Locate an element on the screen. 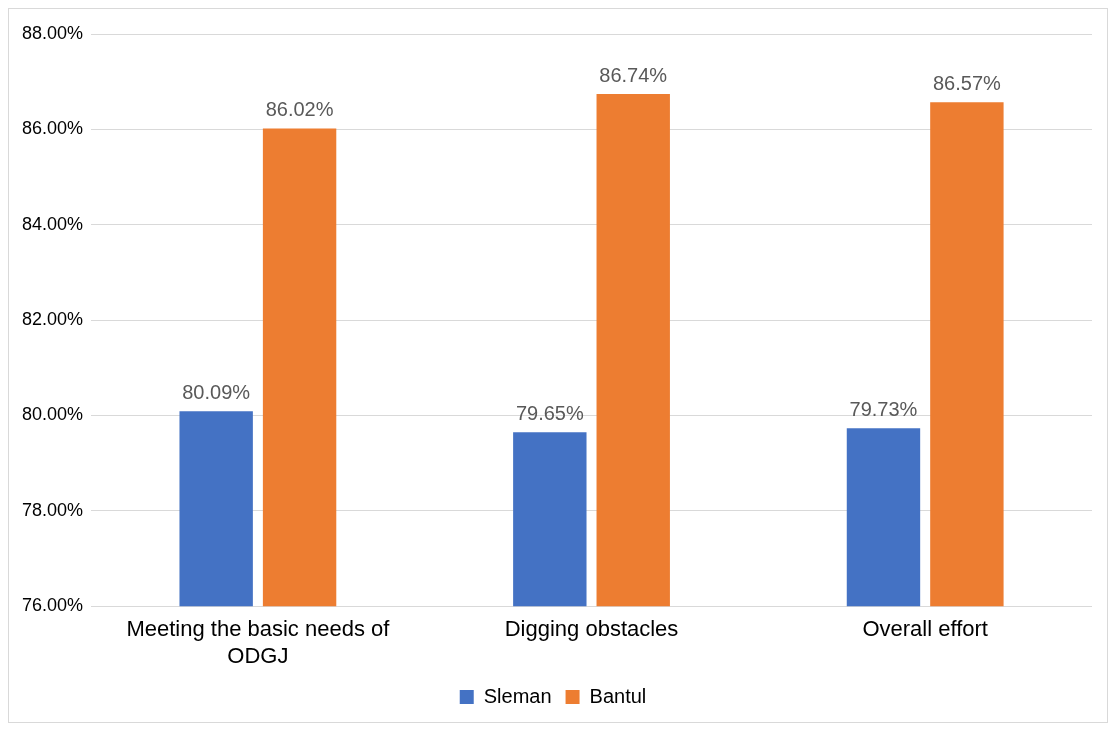 The image size is (1120, 733). x-tick-label: Digging obstacles is located at coordinates (591, 629).